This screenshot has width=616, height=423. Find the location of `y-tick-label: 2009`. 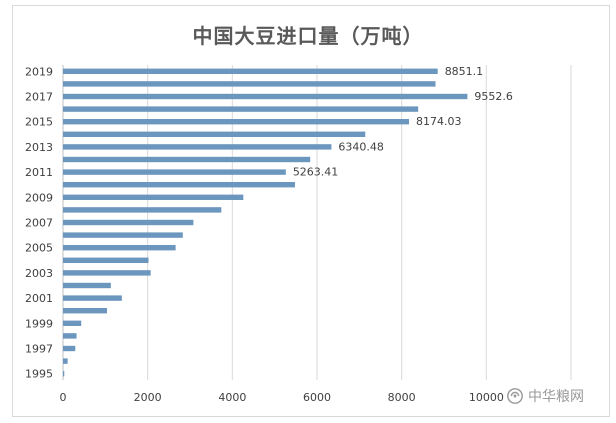

y-tick-label: 2009 is located at coordinates (39, 197).